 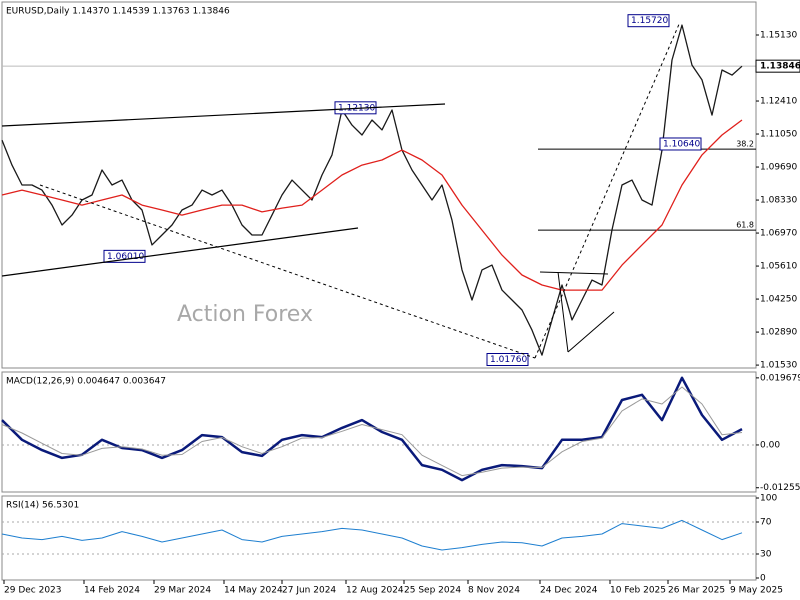 What do you see at coordinates (245, 314) in the screenshot?
I see `watermark: Action Forex` at bounding box center [245, 314].